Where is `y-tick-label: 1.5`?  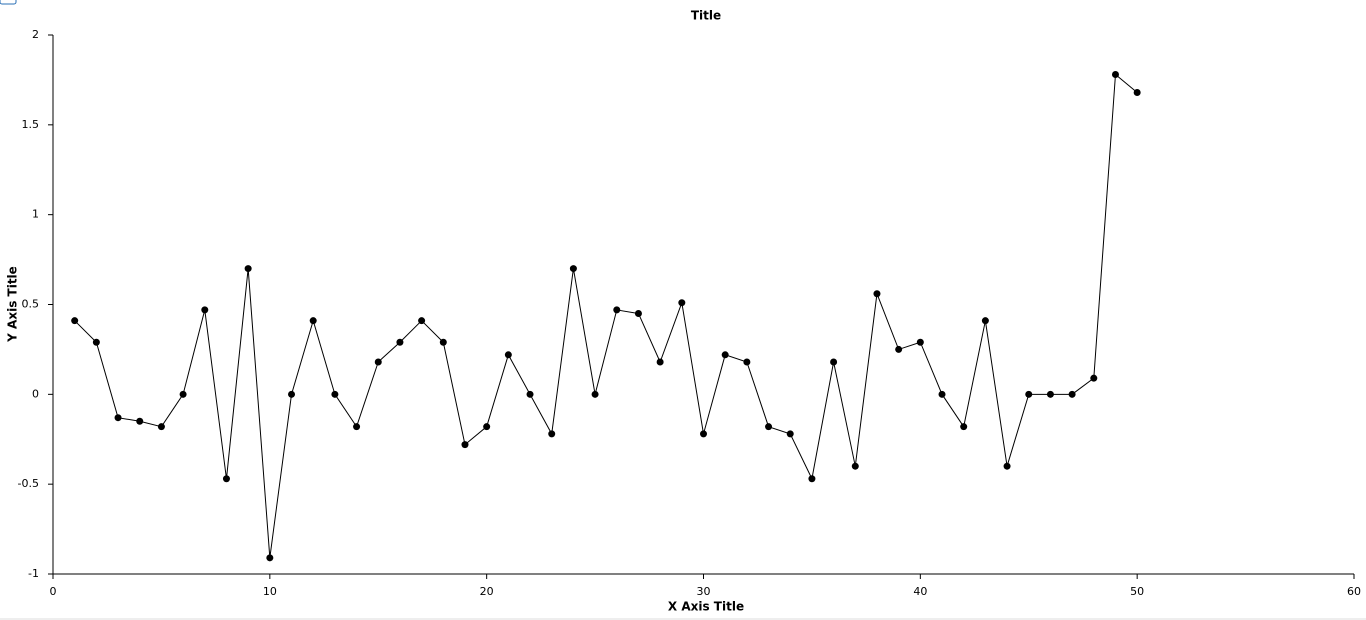 y-tick-label: 1.5 is located at coordinates (31, 124).